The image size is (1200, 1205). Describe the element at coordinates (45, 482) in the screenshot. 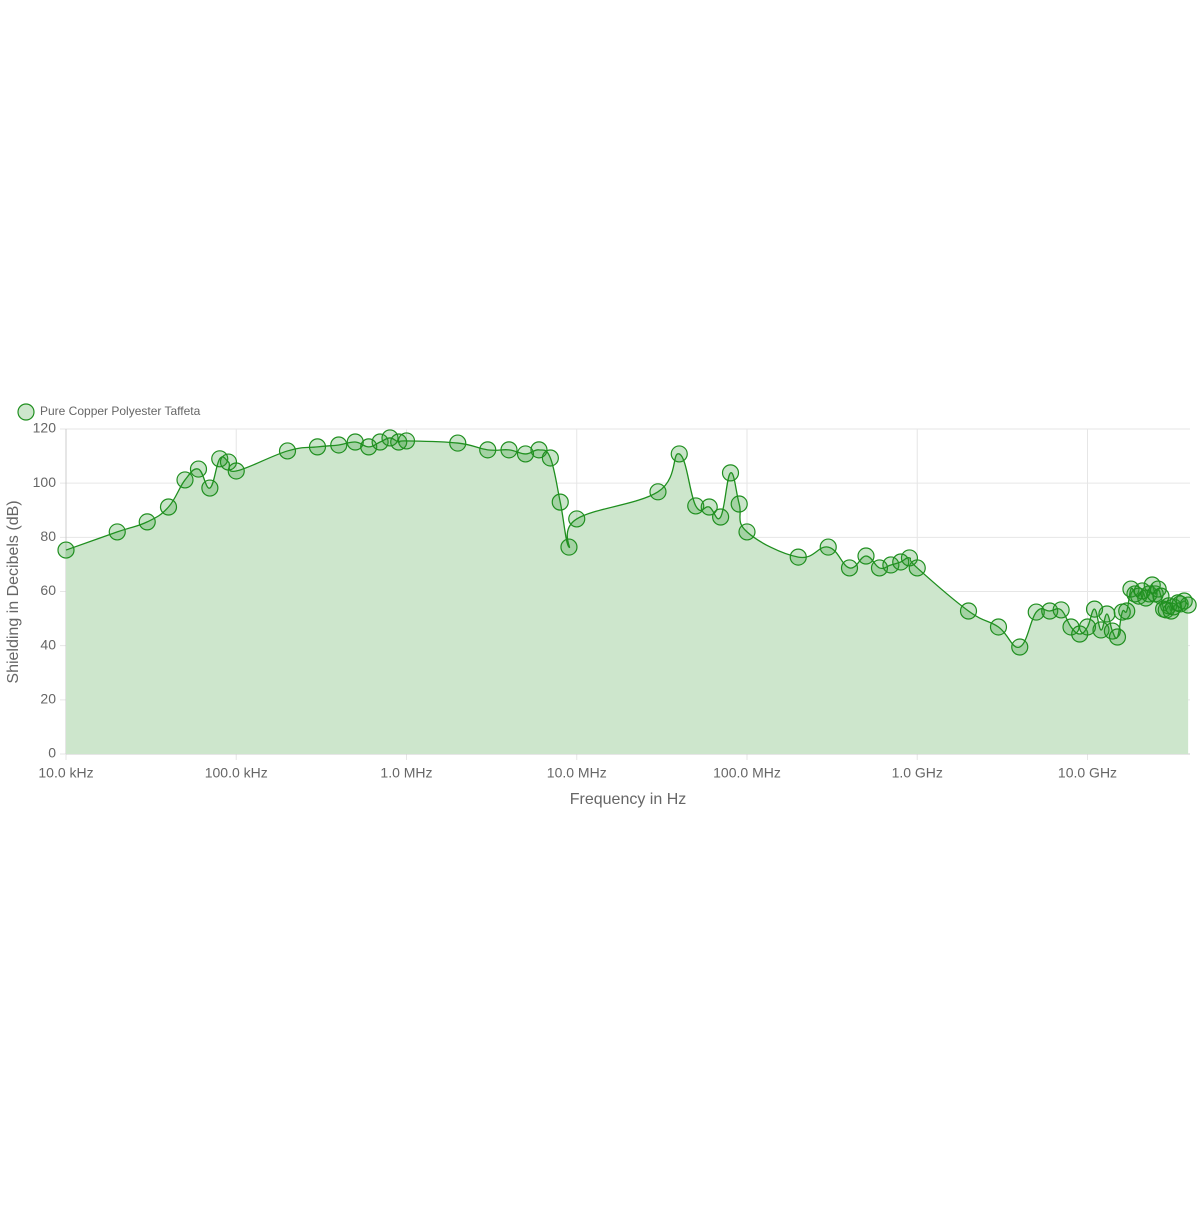

I see `y-tick-label: 100` at that location.